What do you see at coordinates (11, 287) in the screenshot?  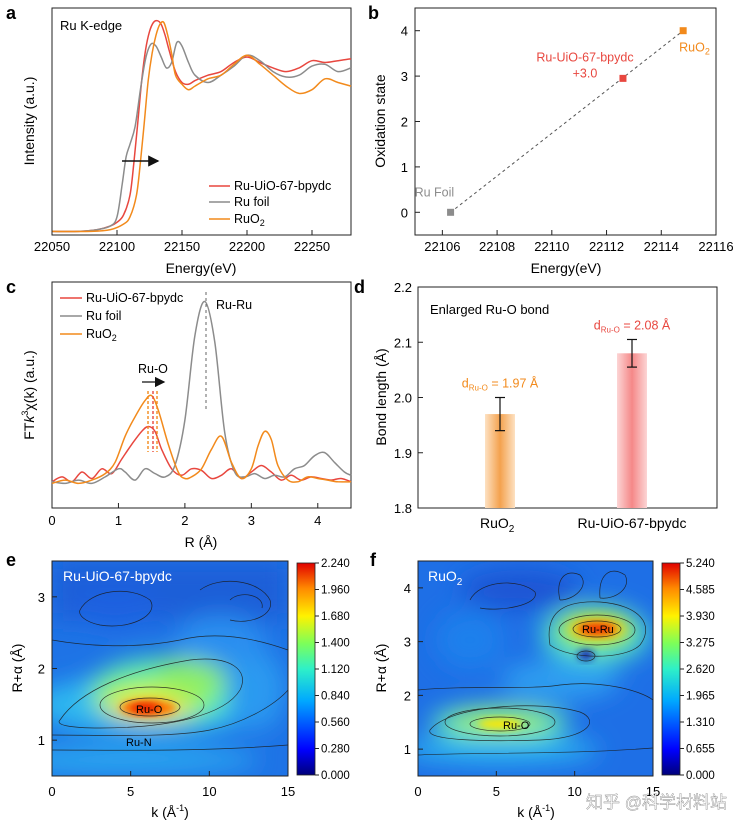 I see `panel-letter-c: c` at bounding box center [11, 287].